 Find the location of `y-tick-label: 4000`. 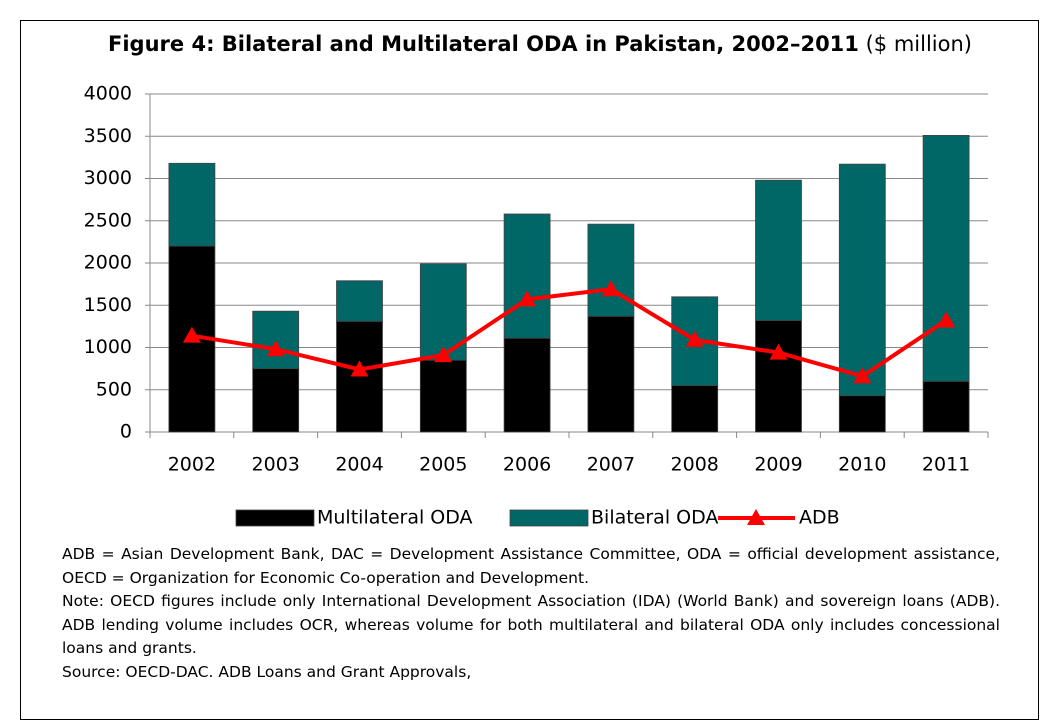

y-tick-label: 4000 is located at coordinates (108, 94).